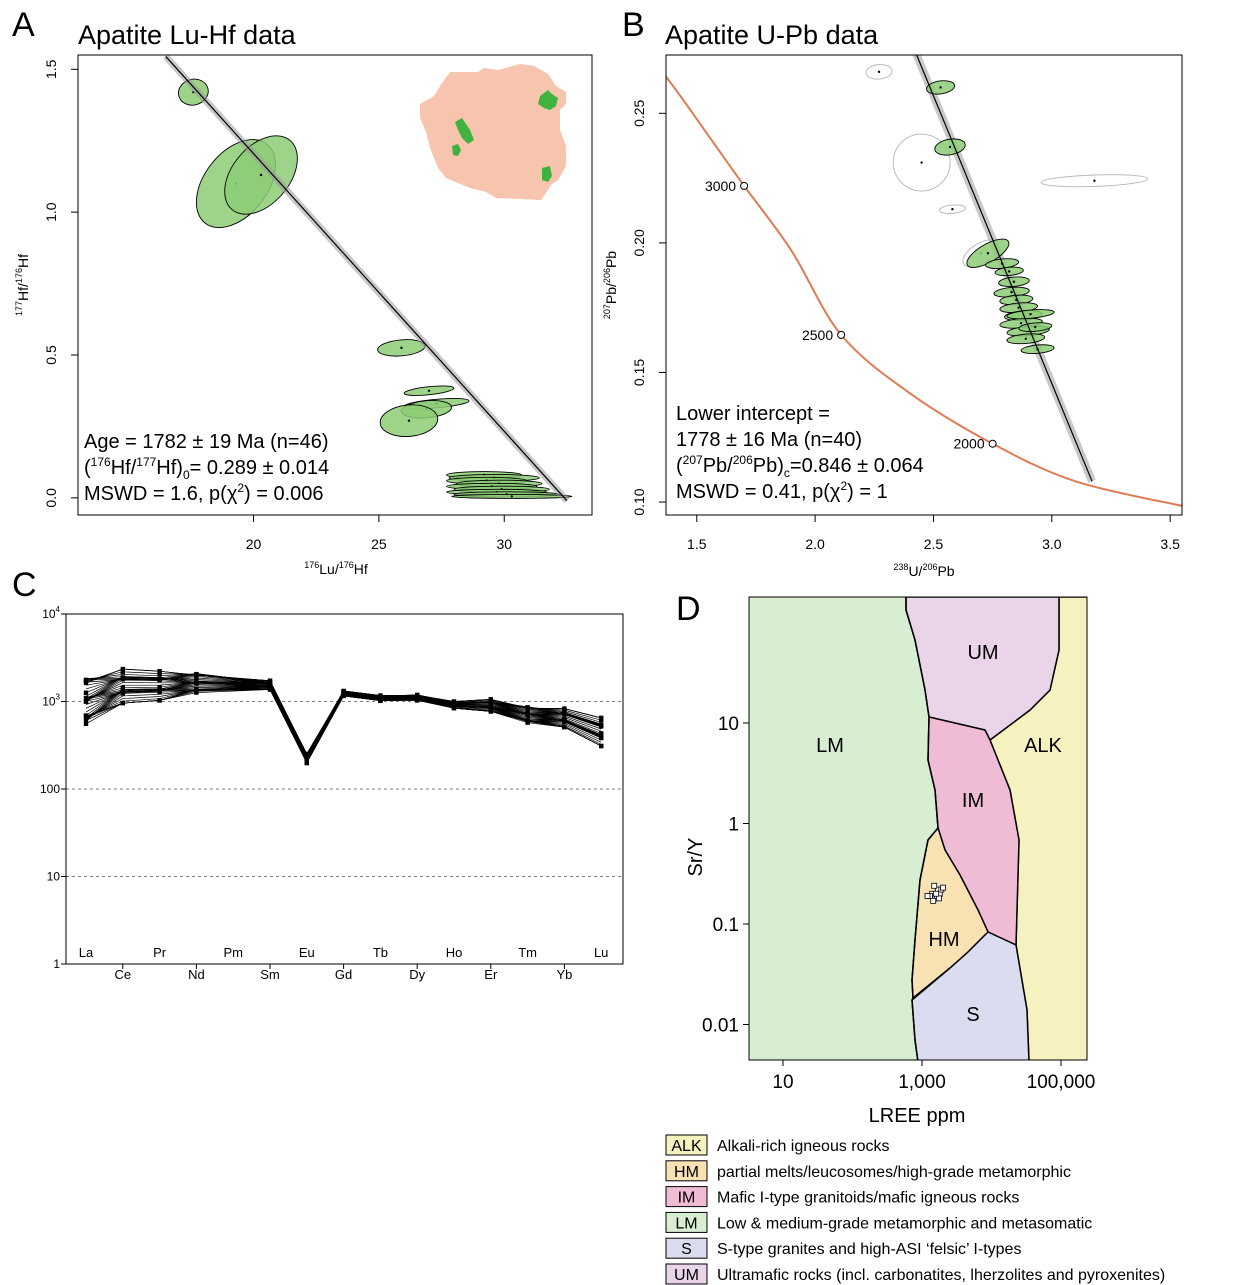 This screenshot has width=1237, height=1285. Describe the element at coordinates (122, 974) in the screenshot. I see `panel-c-xtick-label: Ce` at that location.